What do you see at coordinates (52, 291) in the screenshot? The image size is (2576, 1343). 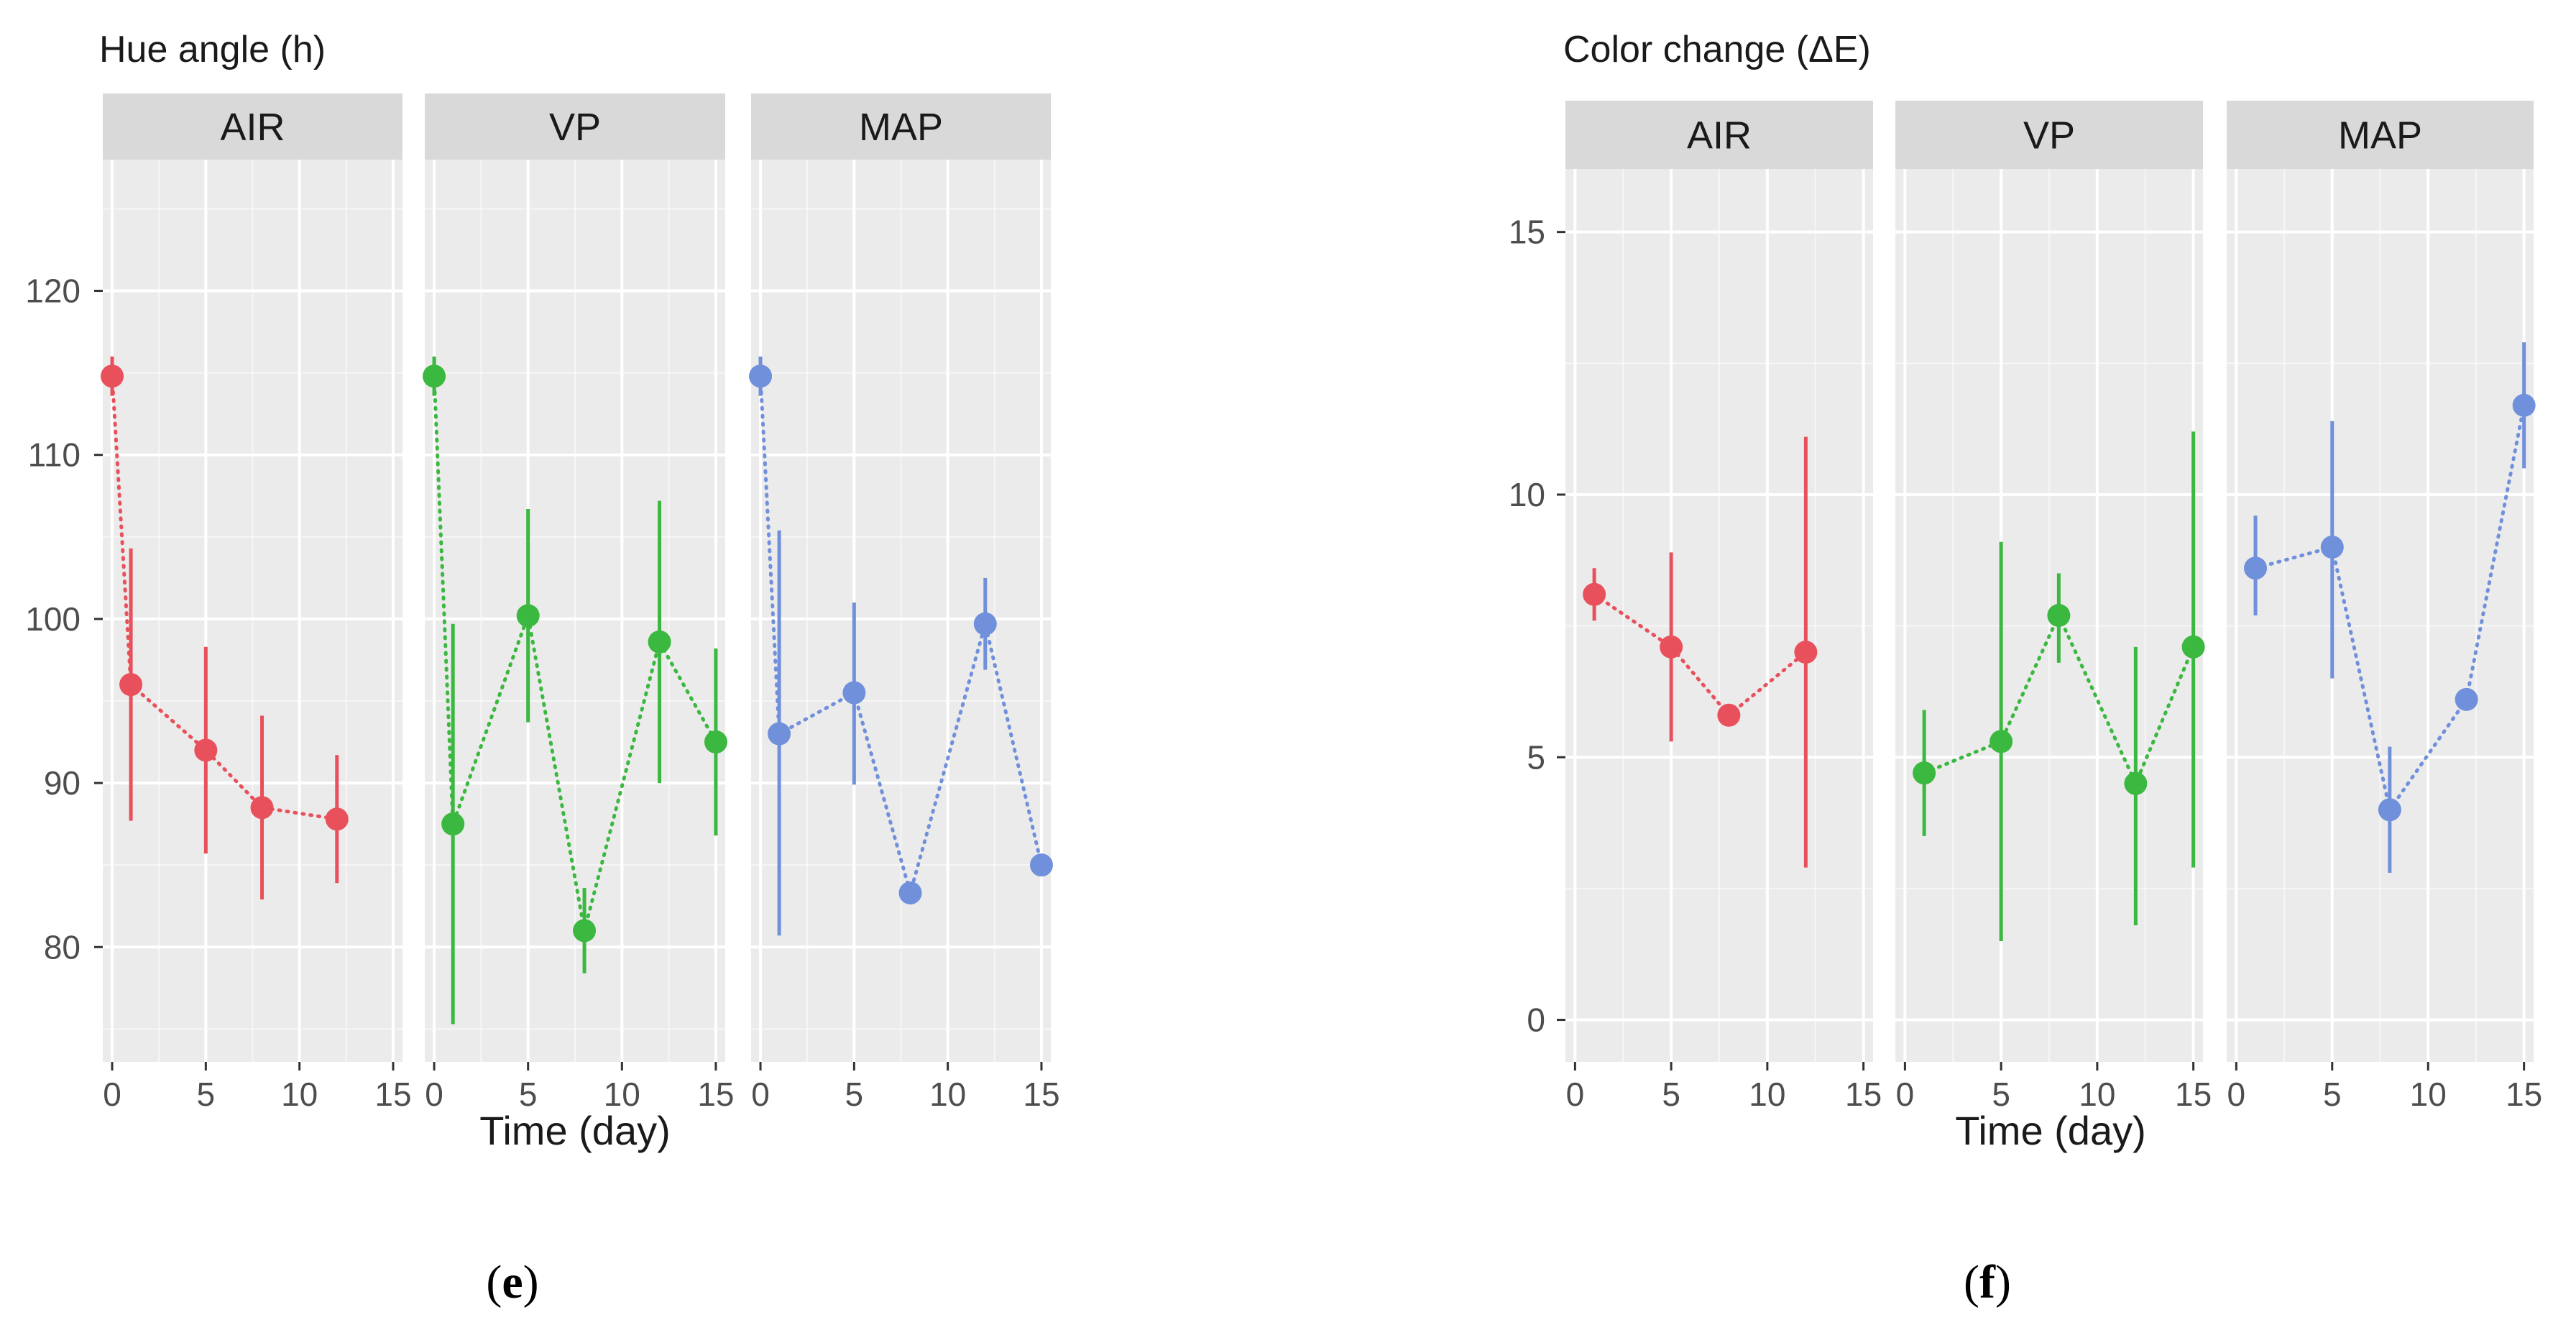 I see `y-tick-label: 120` at bounding box center [52, 291].